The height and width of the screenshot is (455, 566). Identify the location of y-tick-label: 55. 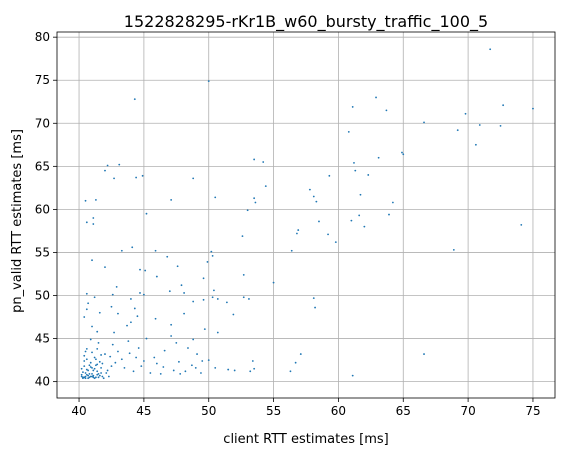
(42, 252).